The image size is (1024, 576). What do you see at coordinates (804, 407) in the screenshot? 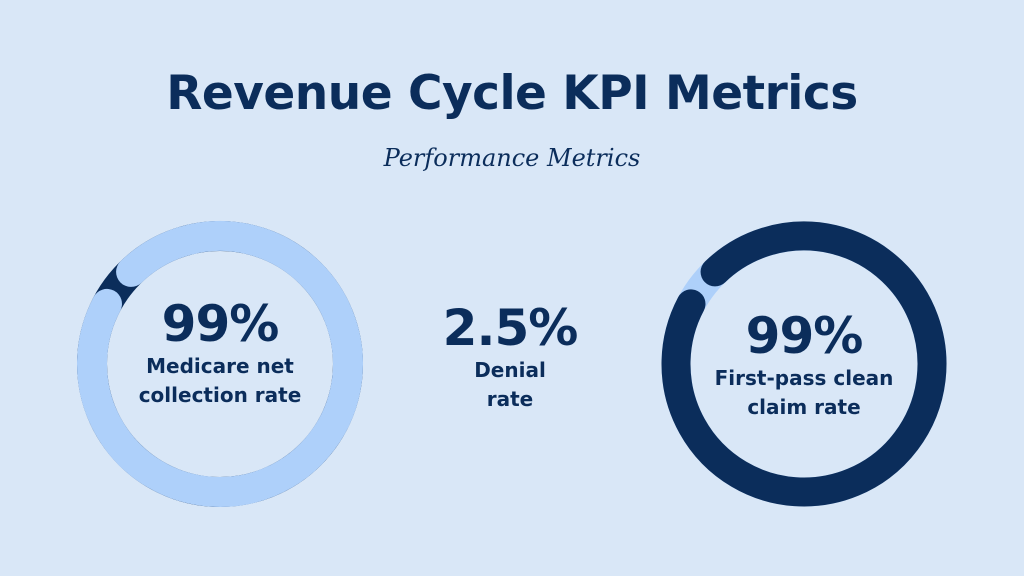
I see `kpi-label: claim rate` at bounding box center [804, 407].